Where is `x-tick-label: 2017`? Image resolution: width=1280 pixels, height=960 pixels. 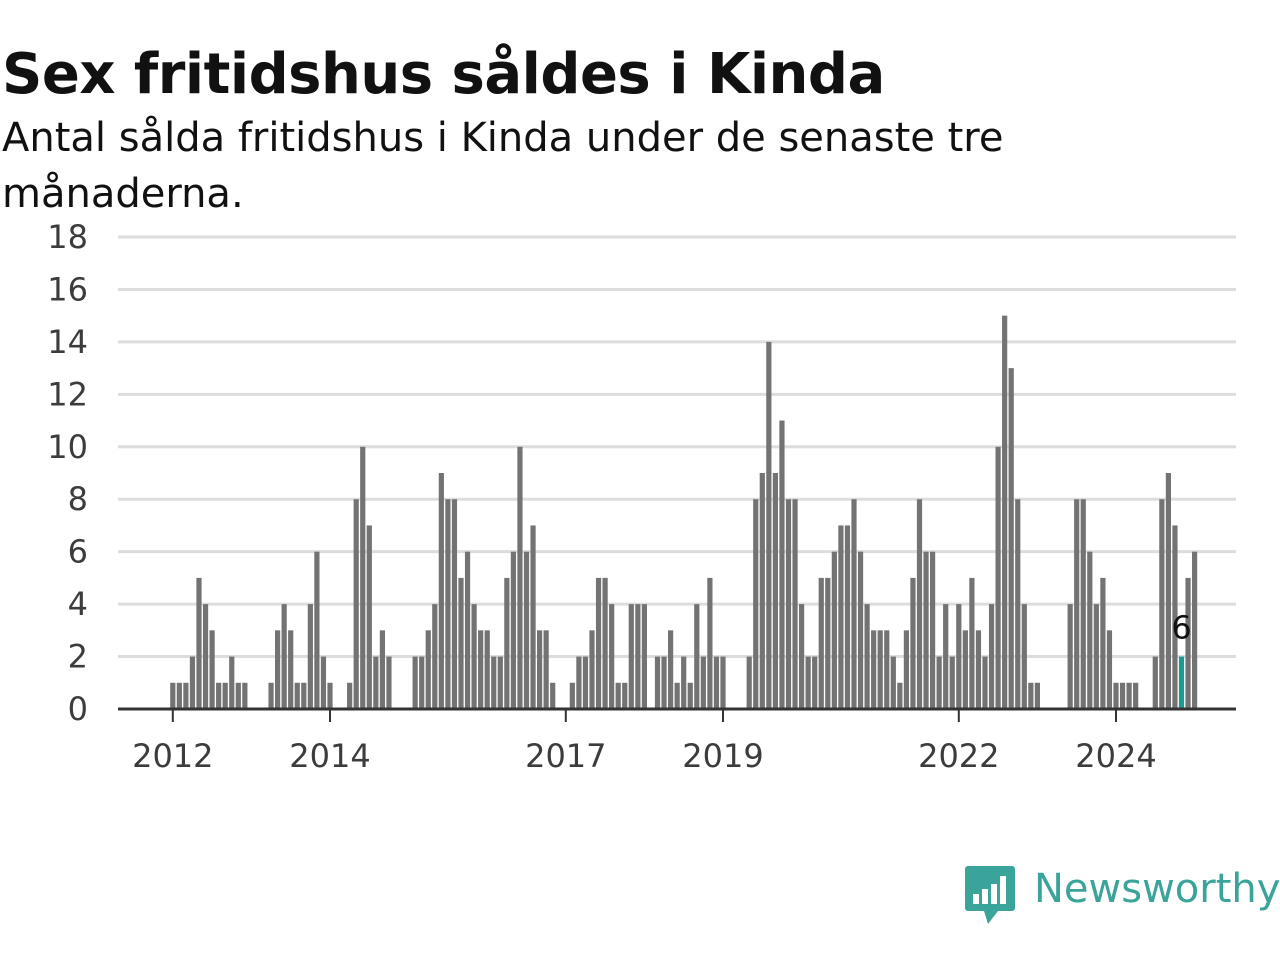
x-tick-label: 2017 is located at coordinates (565, 756).